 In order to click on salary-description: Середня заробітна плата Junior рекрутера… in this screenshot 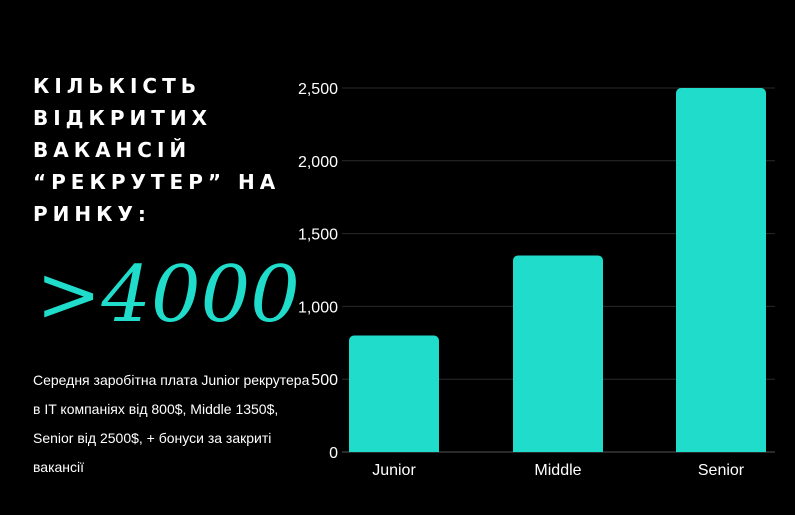, I will do `click(171, 423)`.